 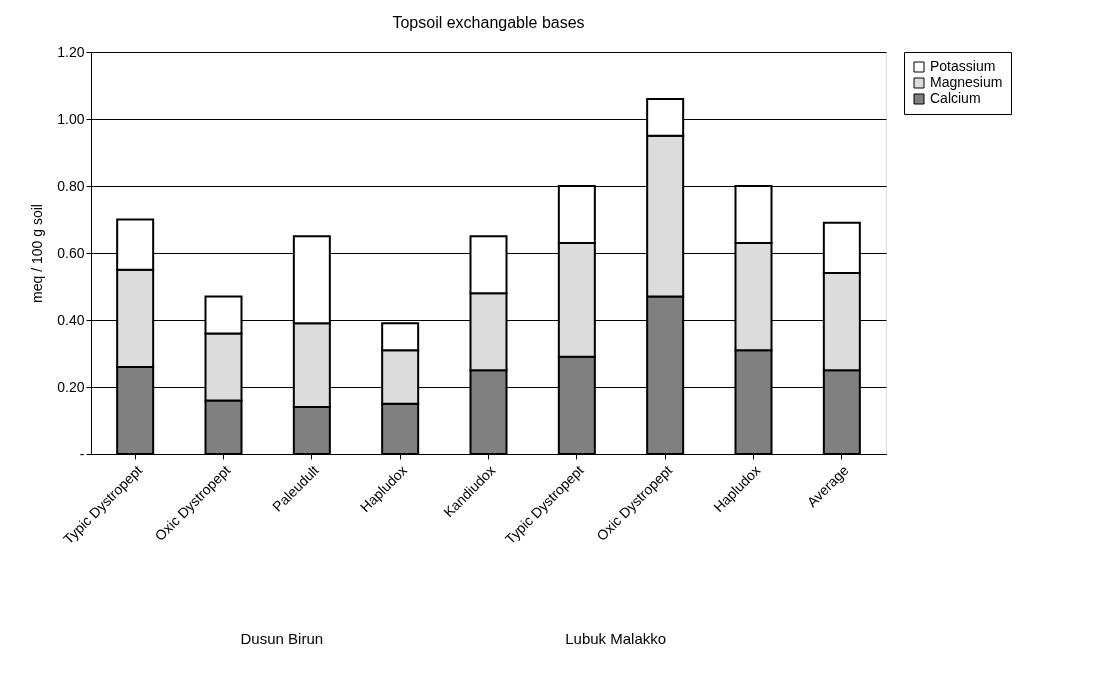 I want to click on y-tick-label: 0.60, so click(x=71, y=252).